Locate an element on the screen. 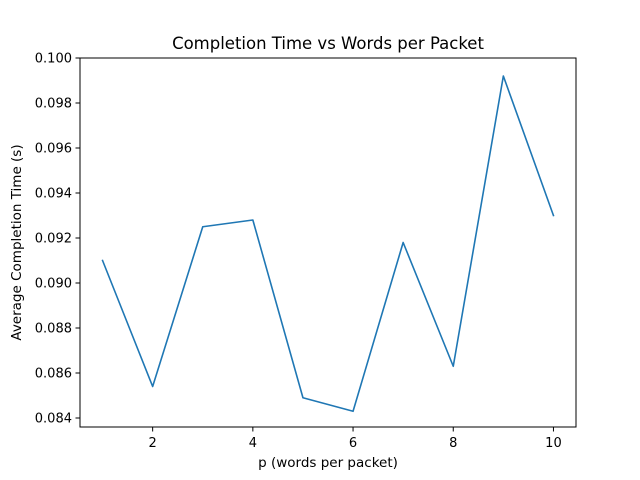  x-tick-label: 10 is located at coordinates (553, 443).